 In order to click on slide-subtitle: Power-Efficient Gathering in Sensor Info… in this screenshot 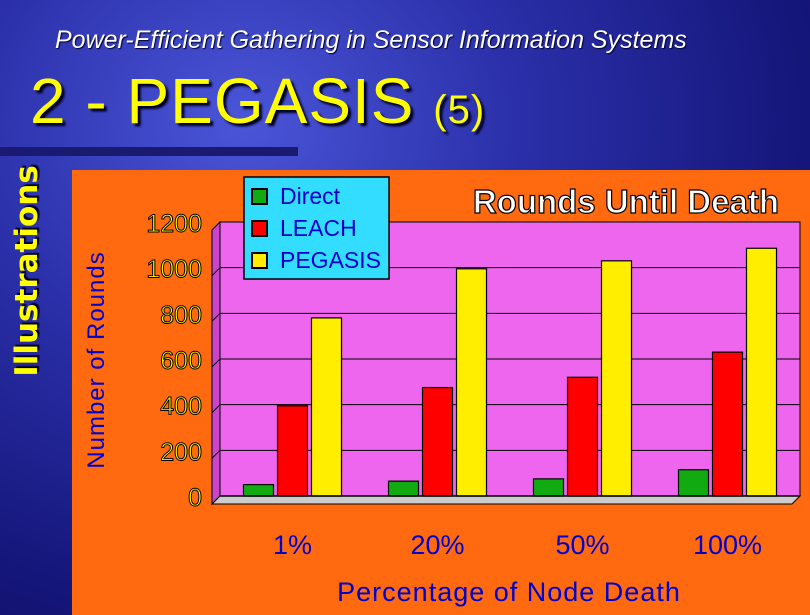, I will do `click(371, 40)`.